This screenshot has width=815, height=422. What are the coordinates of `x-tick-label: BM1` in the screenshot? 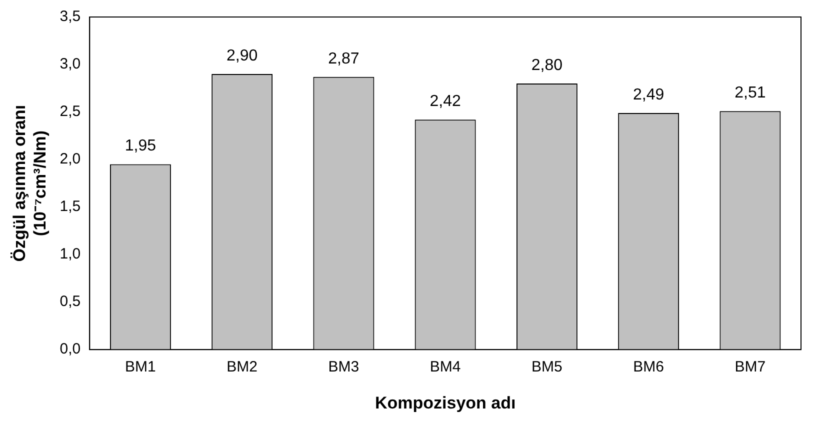 It's located at (140, 367).